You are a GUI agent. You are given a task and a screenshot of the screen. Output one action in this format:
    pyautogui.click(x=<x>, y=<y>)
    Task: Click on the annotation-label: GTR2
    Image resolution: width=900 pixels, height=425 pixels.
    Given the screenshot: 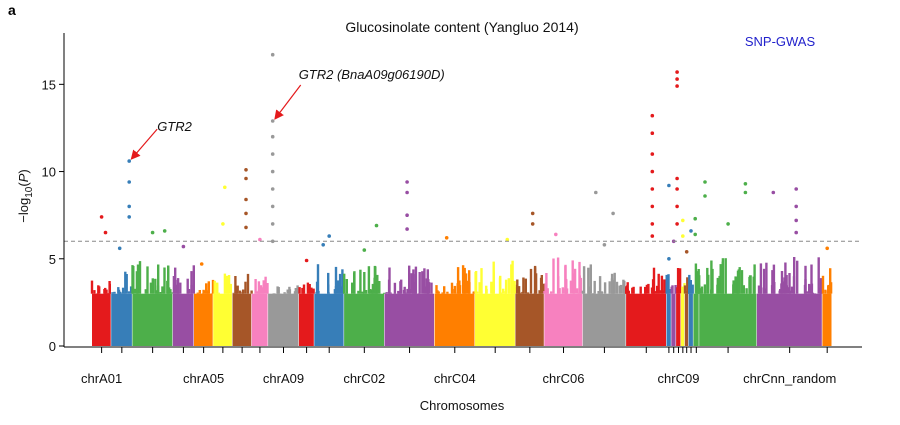 What is the action you would take?
    pyautogui.click(x=174, y=126)
    